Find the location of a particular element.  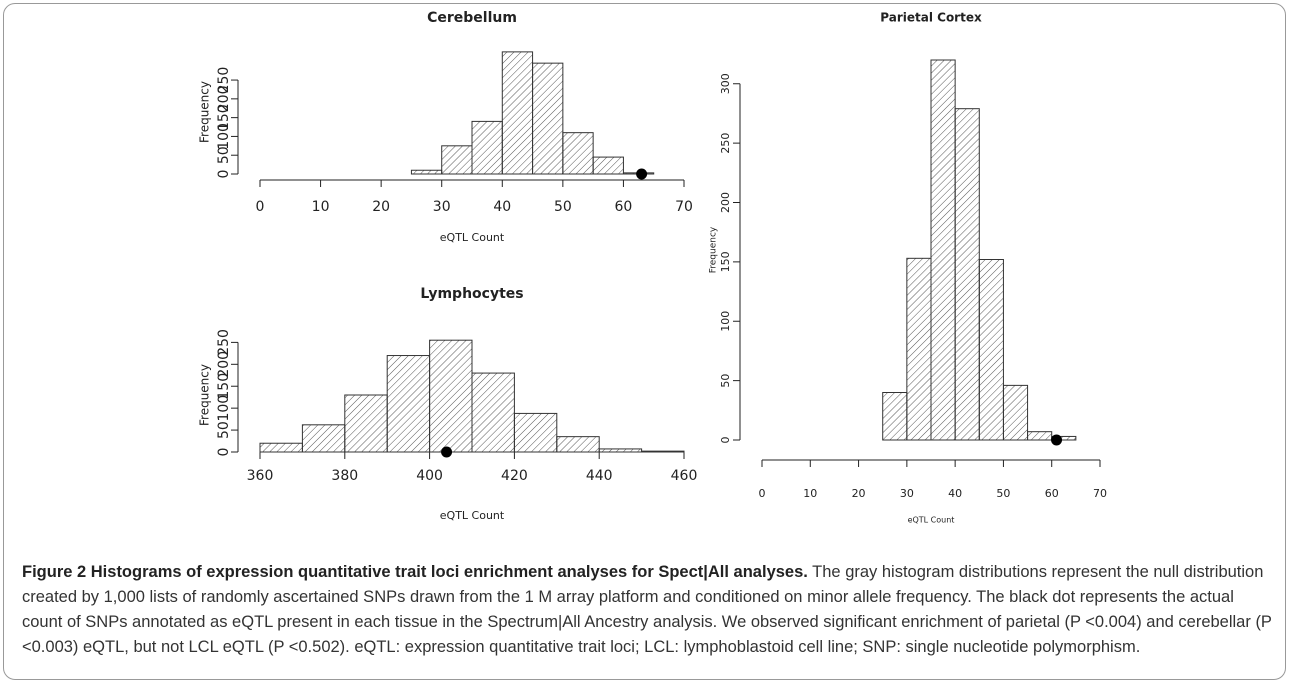

x-tick-label: 400 is located at coordinates (429, 476).